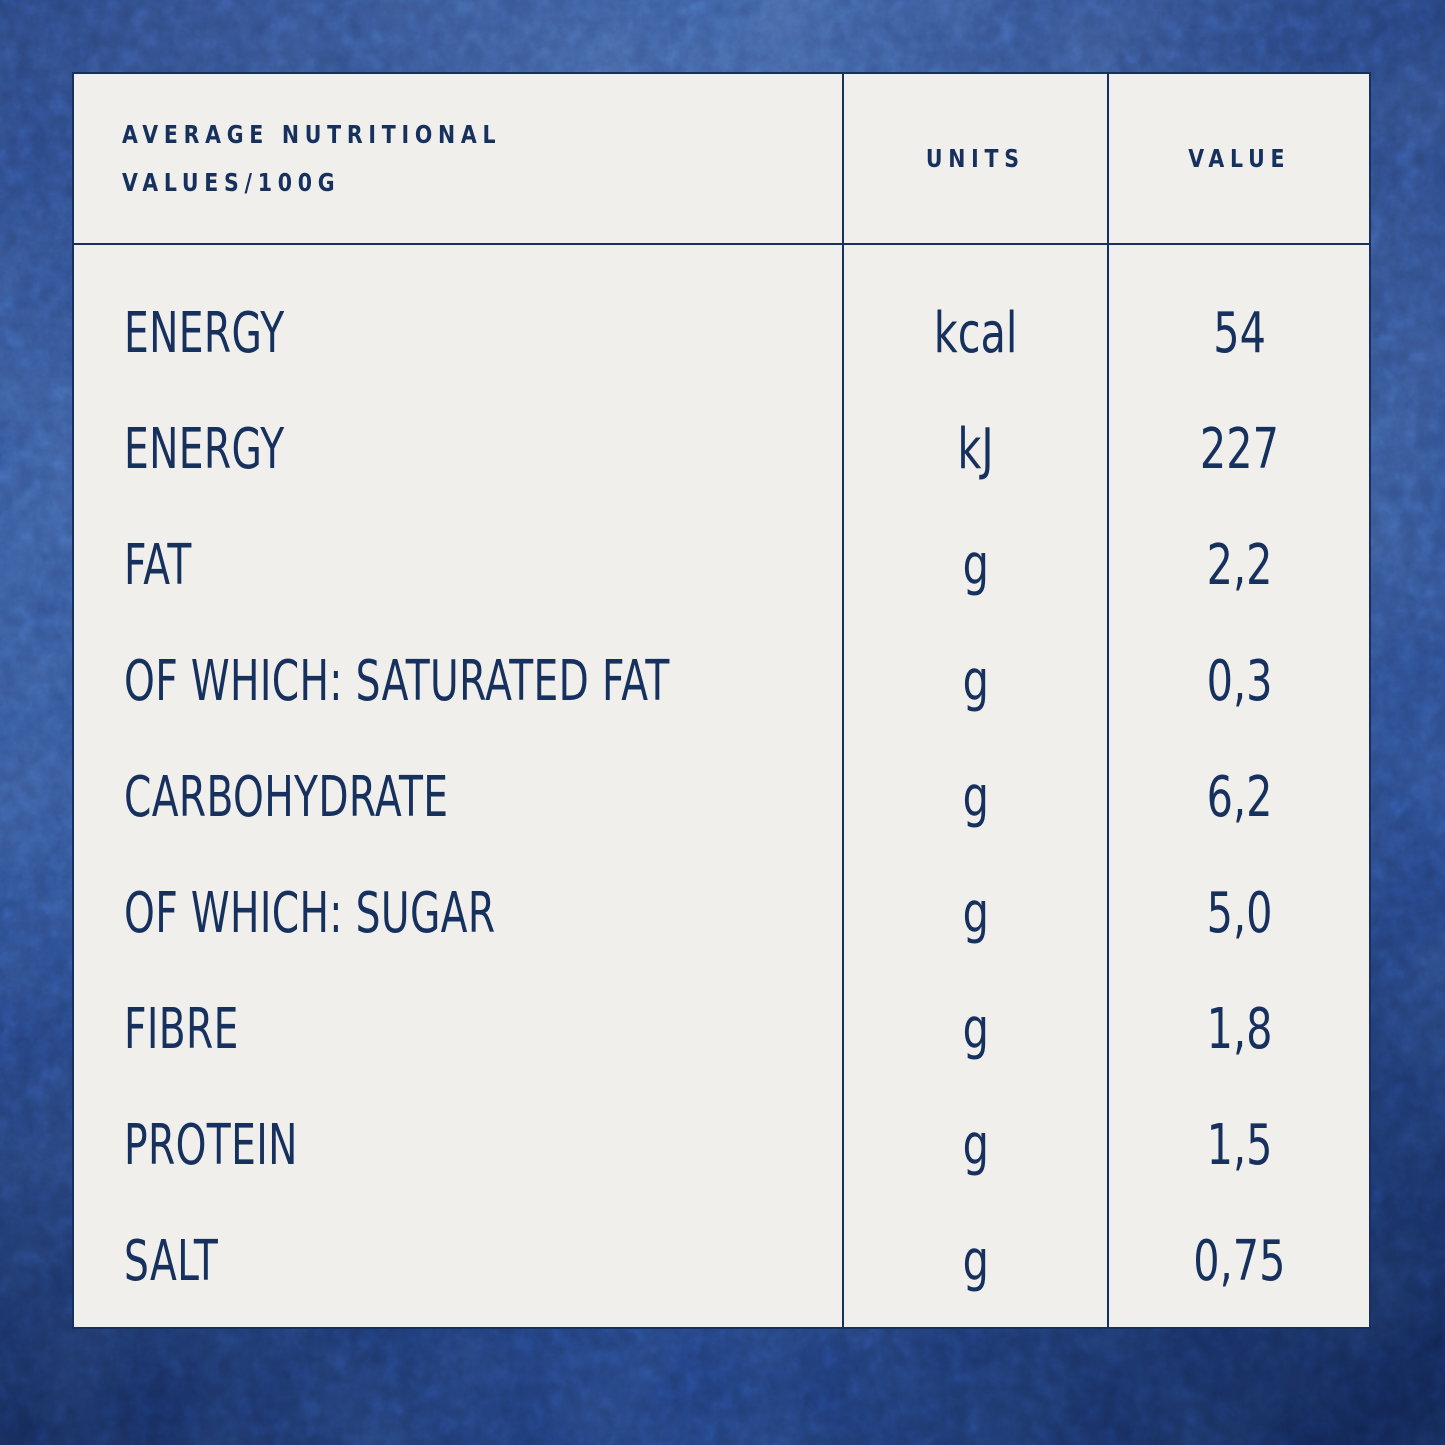 Image resolution: width=1445 pixels, height=1445 pixels. Describe the element at coordinates (231, 182) in the screenshot. I see `table-title-line2: VALUES/100G` at that location.